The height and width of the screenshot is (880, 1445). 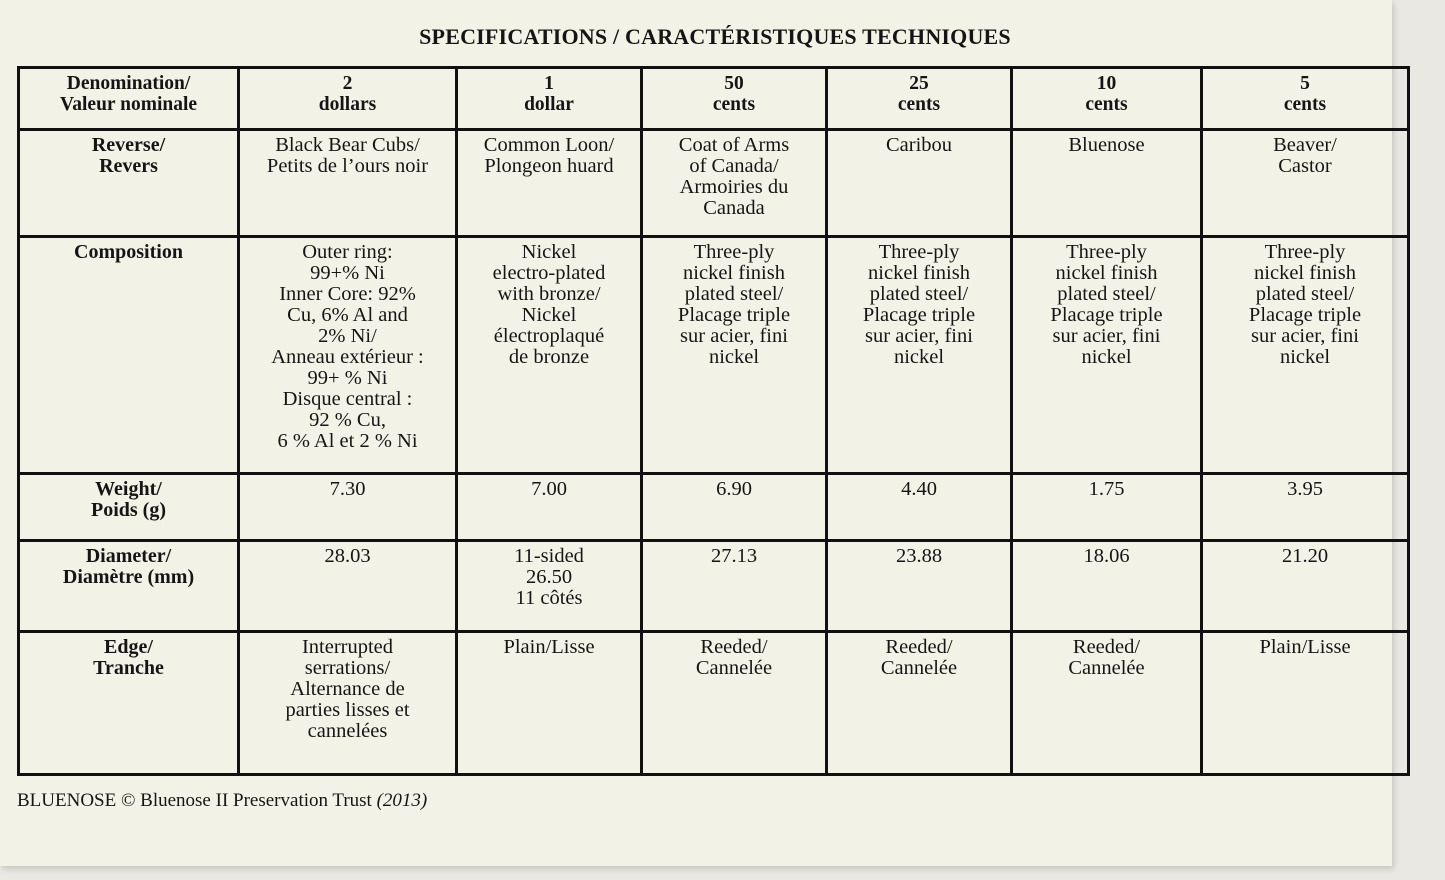 I want to click on column-header-10-cents: 10 cents, so click(x=1106, y=98).